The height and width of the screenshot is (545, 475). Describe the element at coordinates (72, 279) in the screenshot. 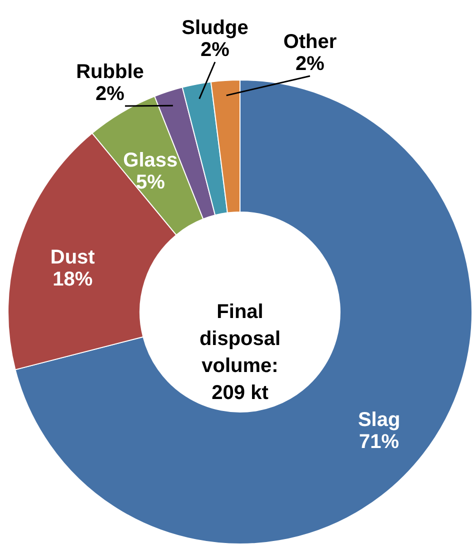

I see `data-label: 18%` at that location.